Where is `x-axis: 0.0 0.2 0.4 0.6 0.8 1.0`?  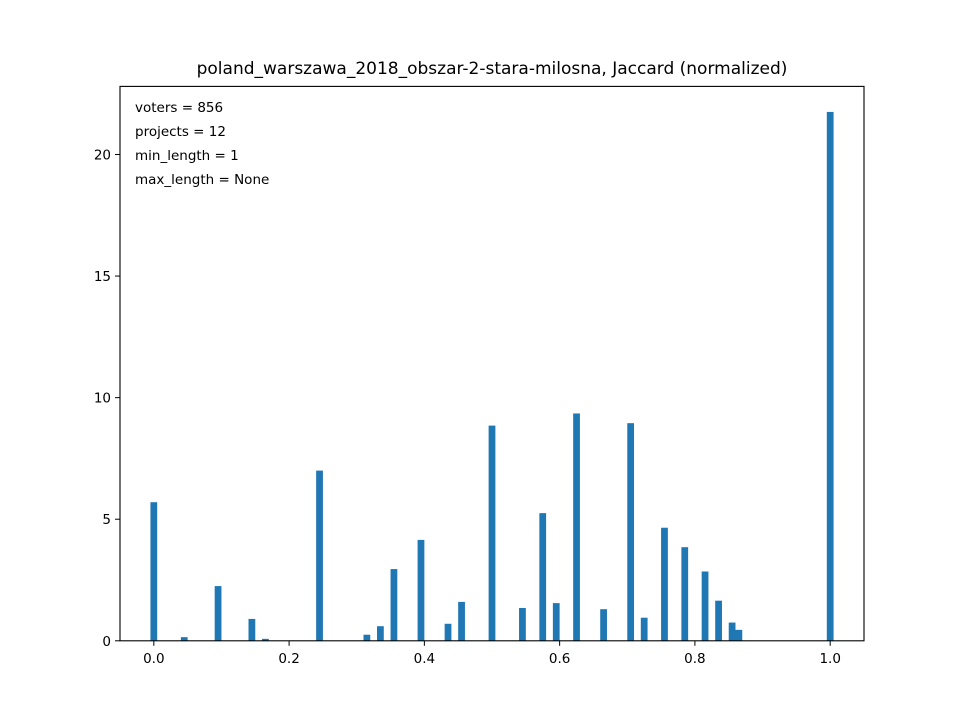
x-axis: 0.0 0.2 0.4 0.6 0.8 1.0 is located at coordinates (492, 653).